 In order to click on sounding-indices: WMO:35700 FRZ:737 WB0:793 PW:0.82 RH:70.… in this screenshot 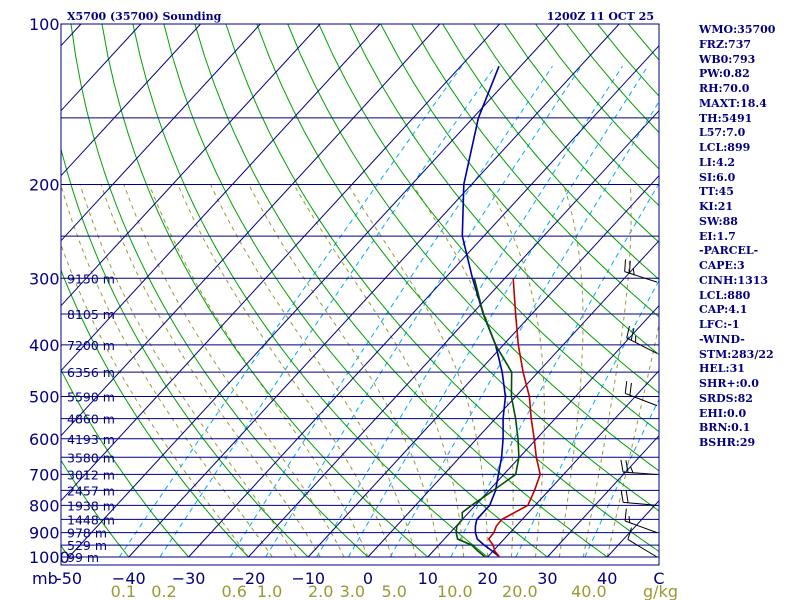, I will do `click(737, 237)`.